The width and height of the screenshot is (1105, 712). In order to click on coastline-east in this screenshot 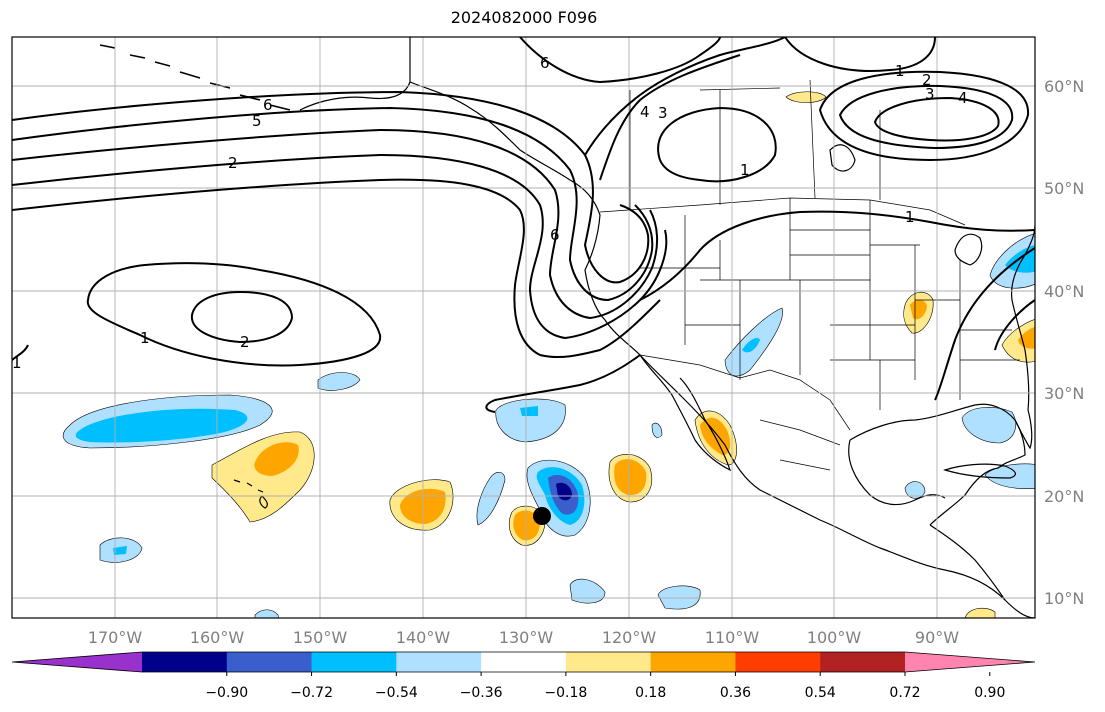, I will do `click(1022, 317)`.